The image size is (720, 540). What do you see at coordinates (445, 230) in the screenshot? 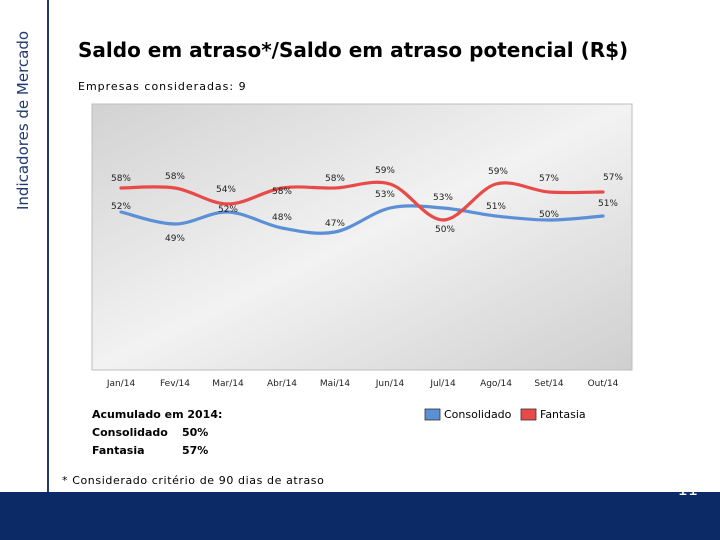
I see `data-label-fantasia: 50%` at bounding box center [445, 230].